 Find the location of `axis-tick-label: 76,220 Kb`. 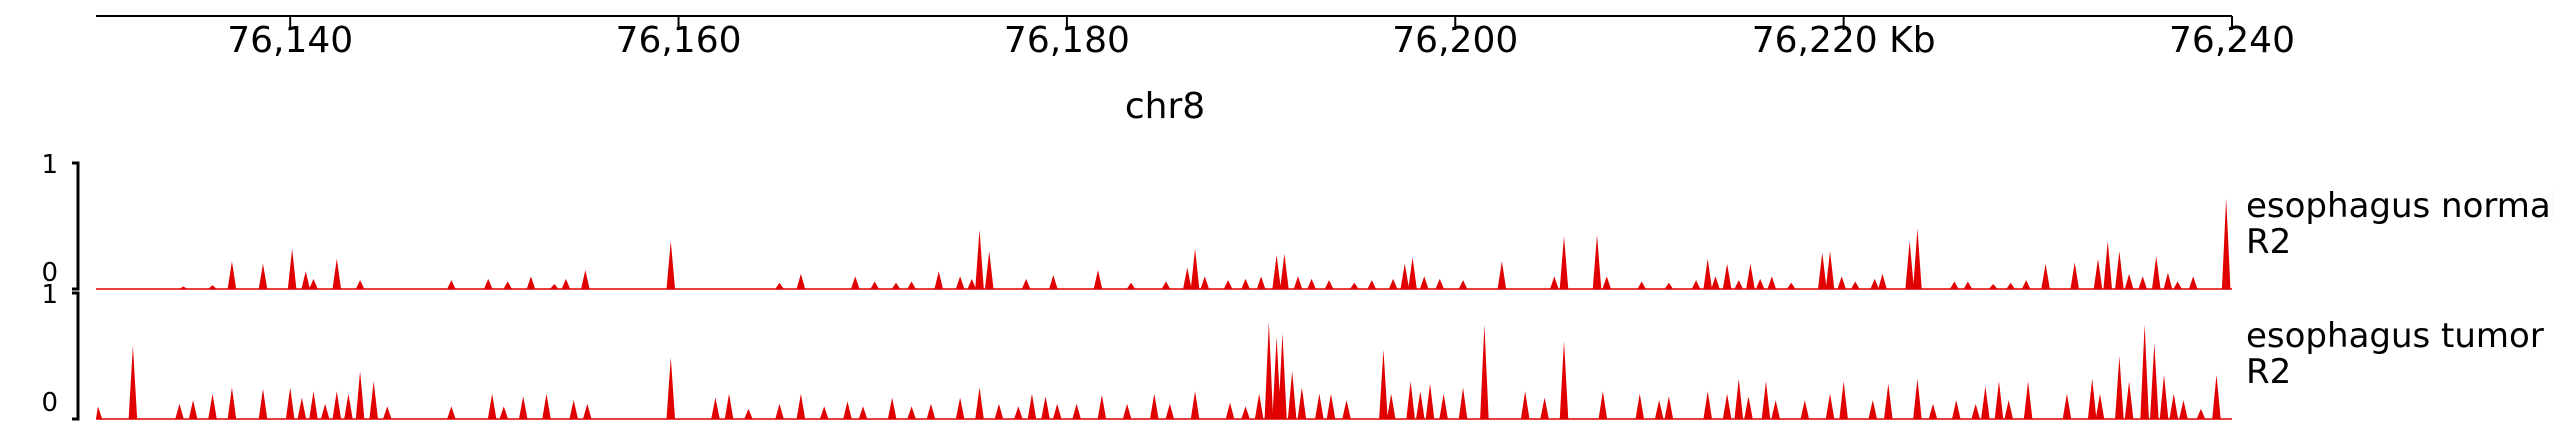

axis-tick-label: 76,220 Kb is located at coordinates (1844, 40).